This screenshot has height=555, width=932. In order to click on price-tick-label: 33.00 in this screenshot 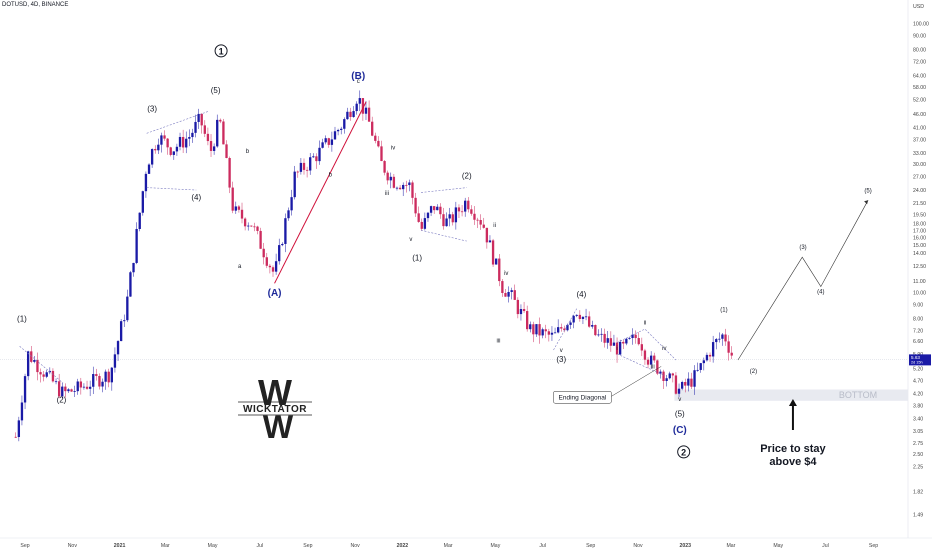, I will do `click(919, 154)`.